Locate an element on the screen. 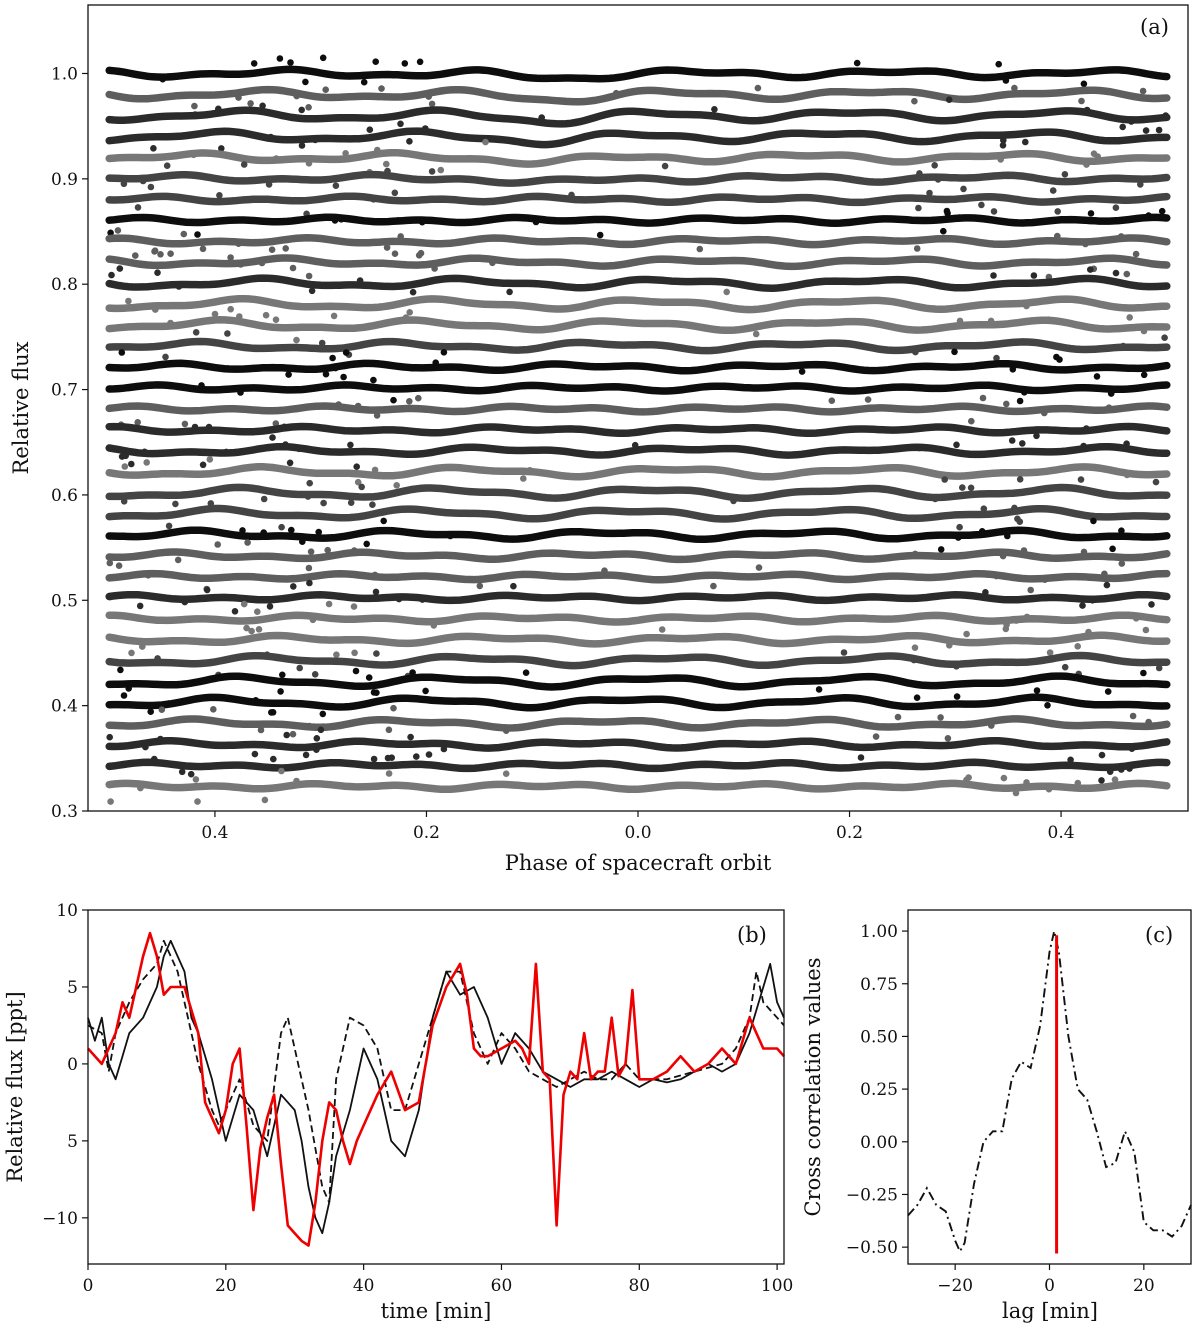 This screenshot has height=1341, width=1200. x-tick-label: 20 is located at coordinates (1144, 1286).